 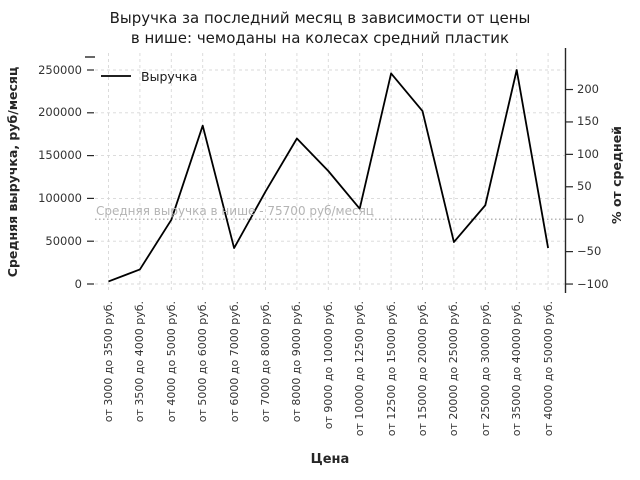 I want to click on legend-label: Выручка, so click(x=169, y=76).